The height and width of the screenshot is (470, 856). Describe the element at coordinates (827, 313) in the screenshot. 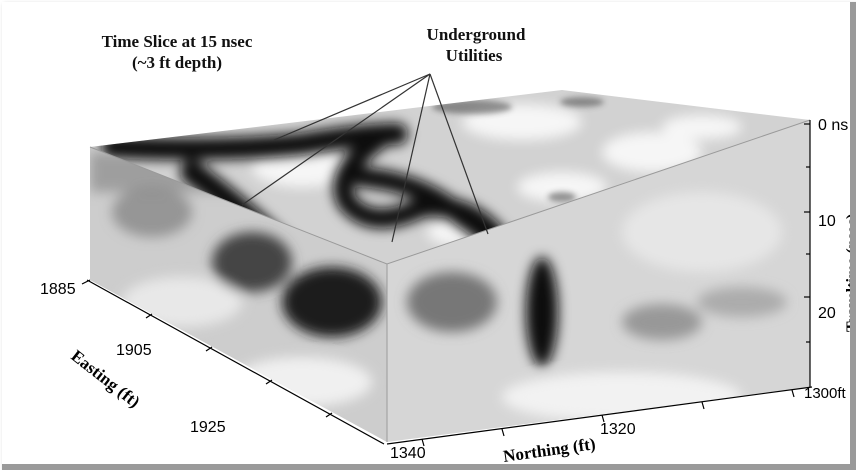

I see `traveltime-tick-20: 20` at that location.